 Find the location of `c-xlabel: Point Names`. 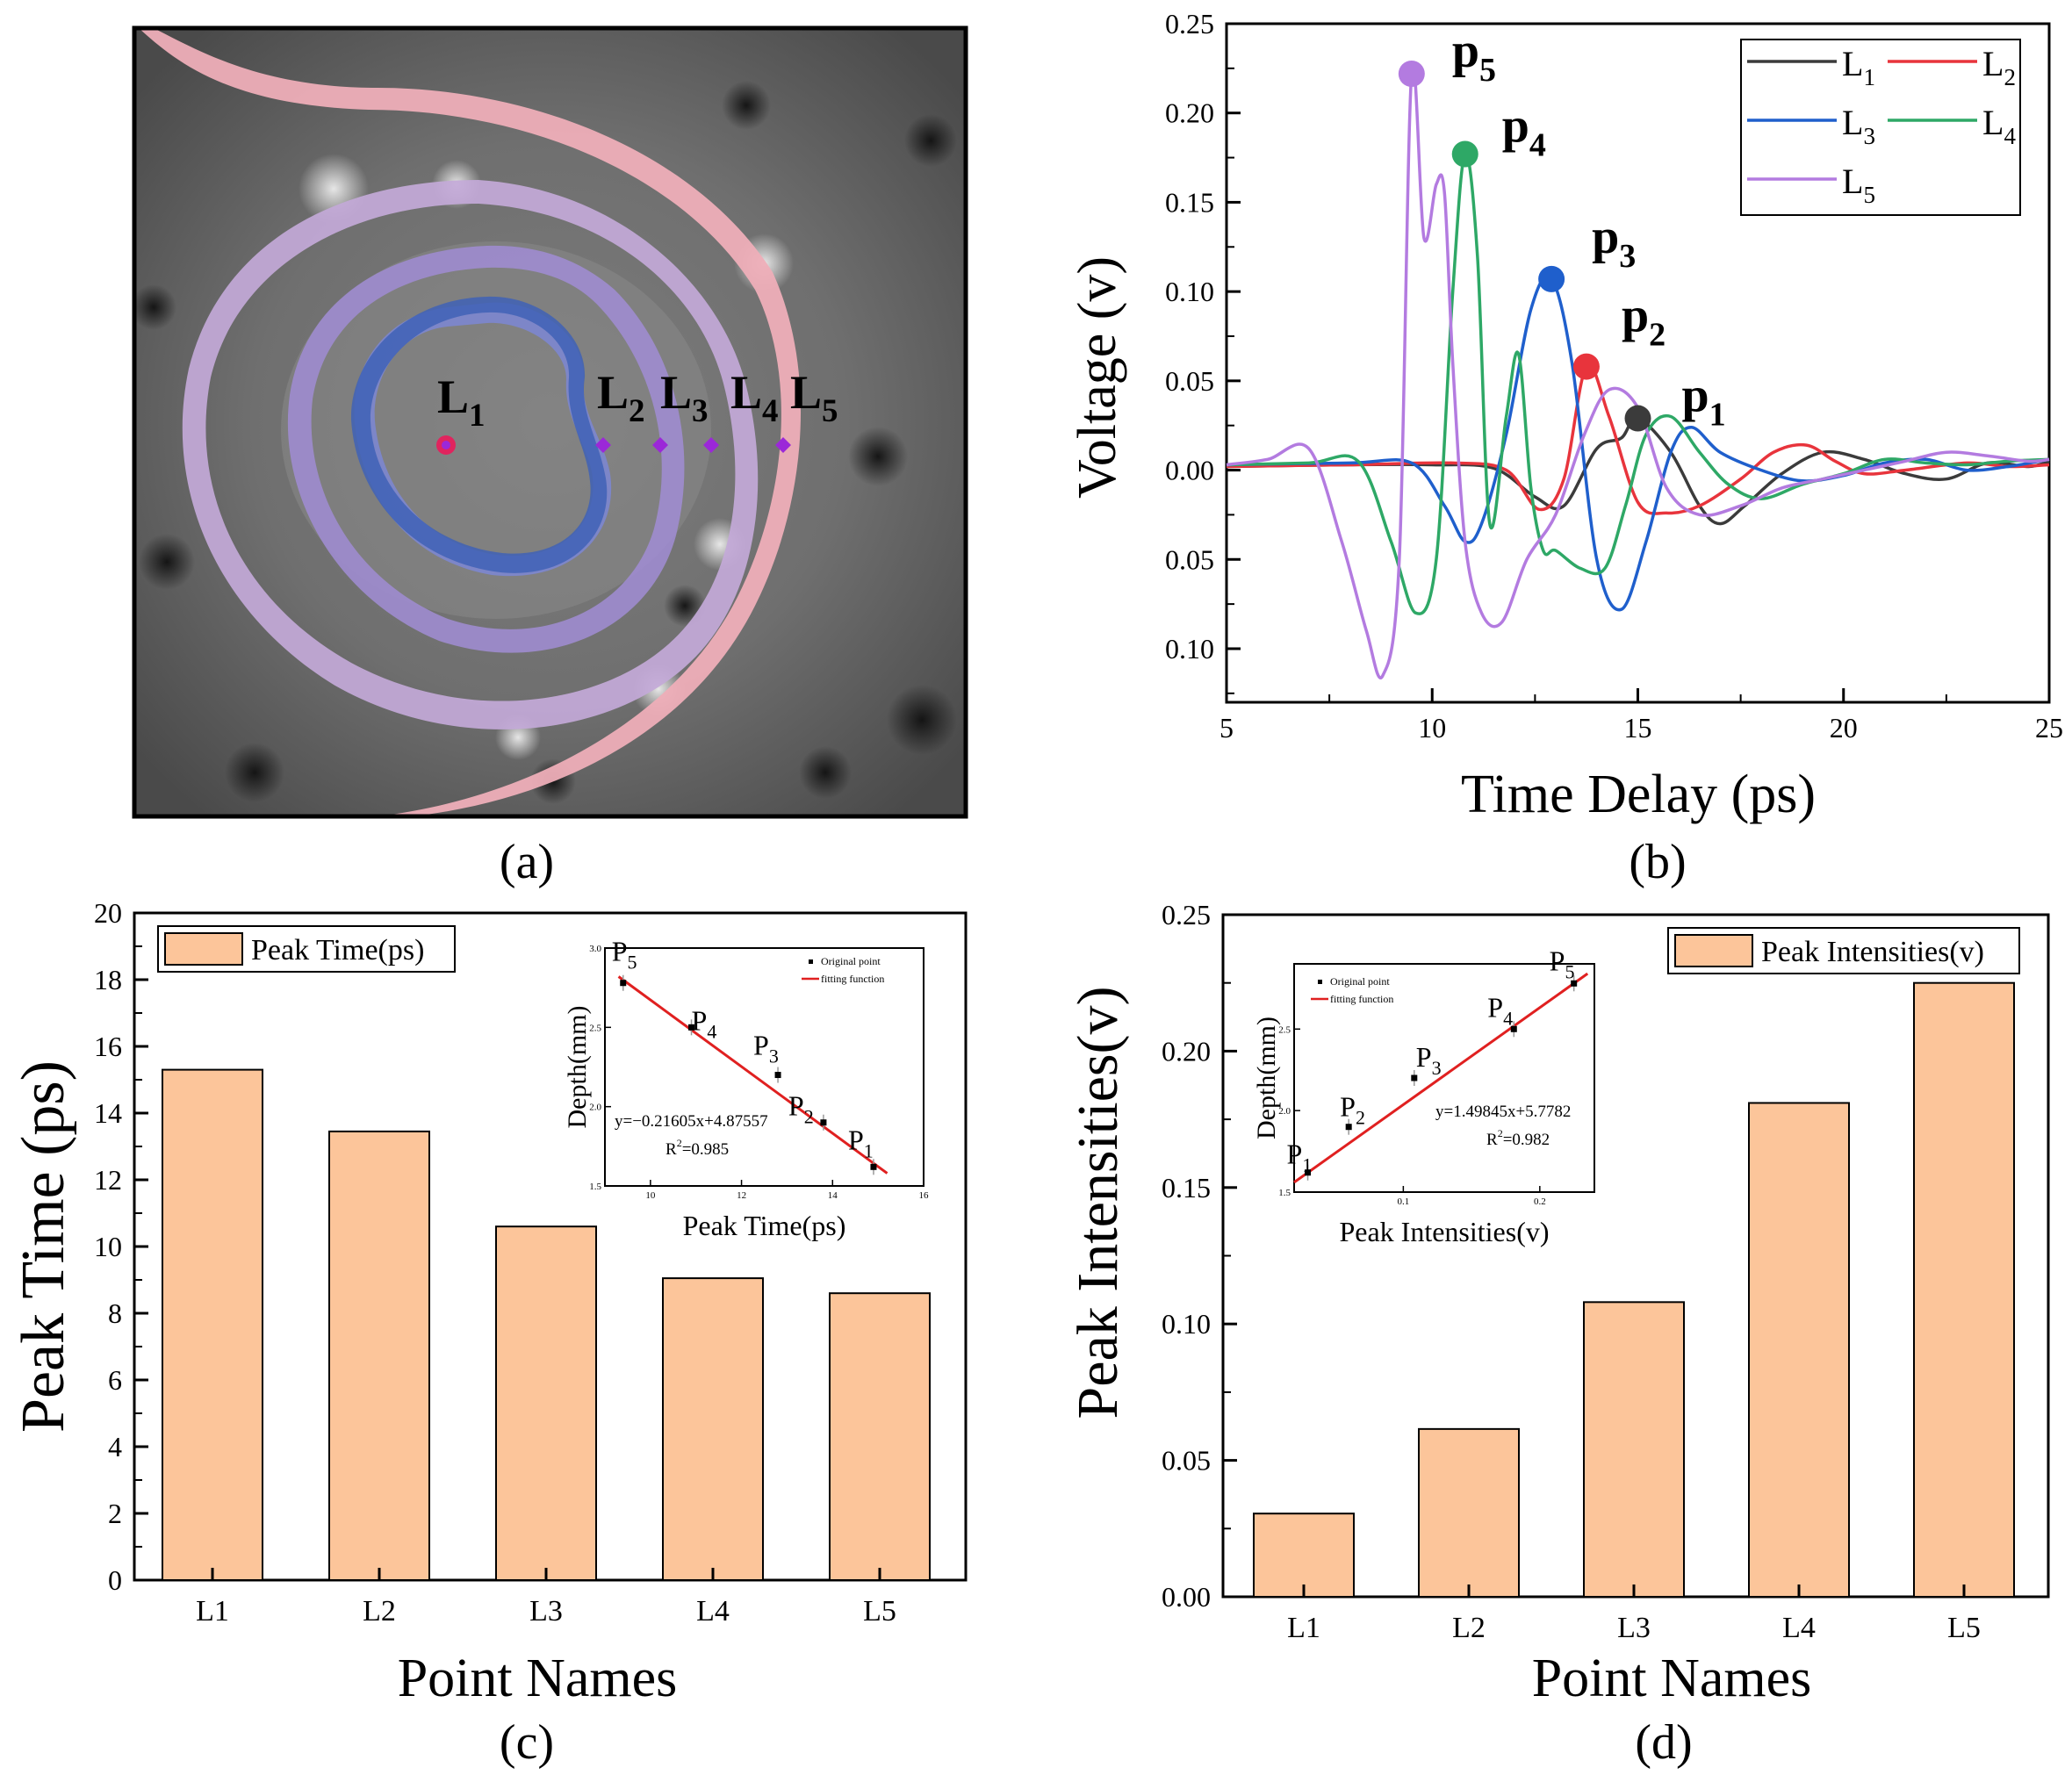

c-xlabel: Point Names is located at coordinates (538, 1678).